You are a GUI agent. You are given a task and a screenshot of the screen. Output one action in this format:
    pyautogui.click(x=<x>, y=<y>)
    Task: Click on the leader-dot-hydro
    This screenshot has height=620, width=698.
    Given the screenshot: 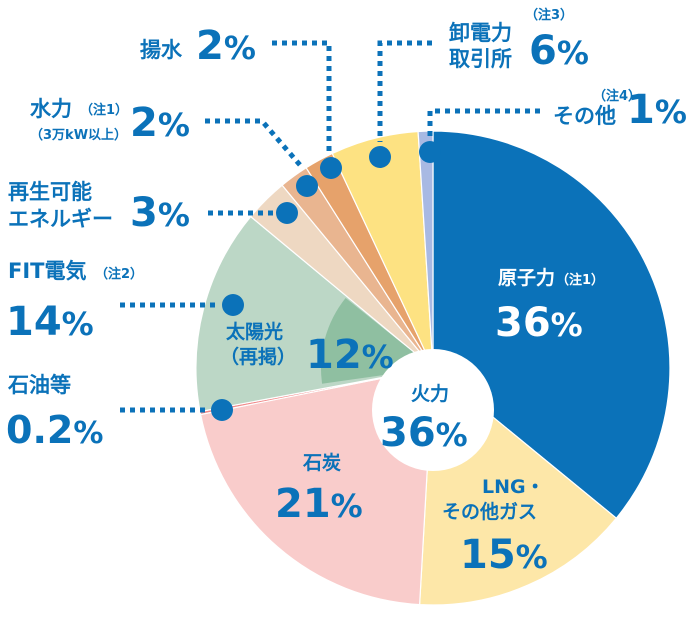 What is the action you would take?
    pyautogui.click(x=307, y=186)
    